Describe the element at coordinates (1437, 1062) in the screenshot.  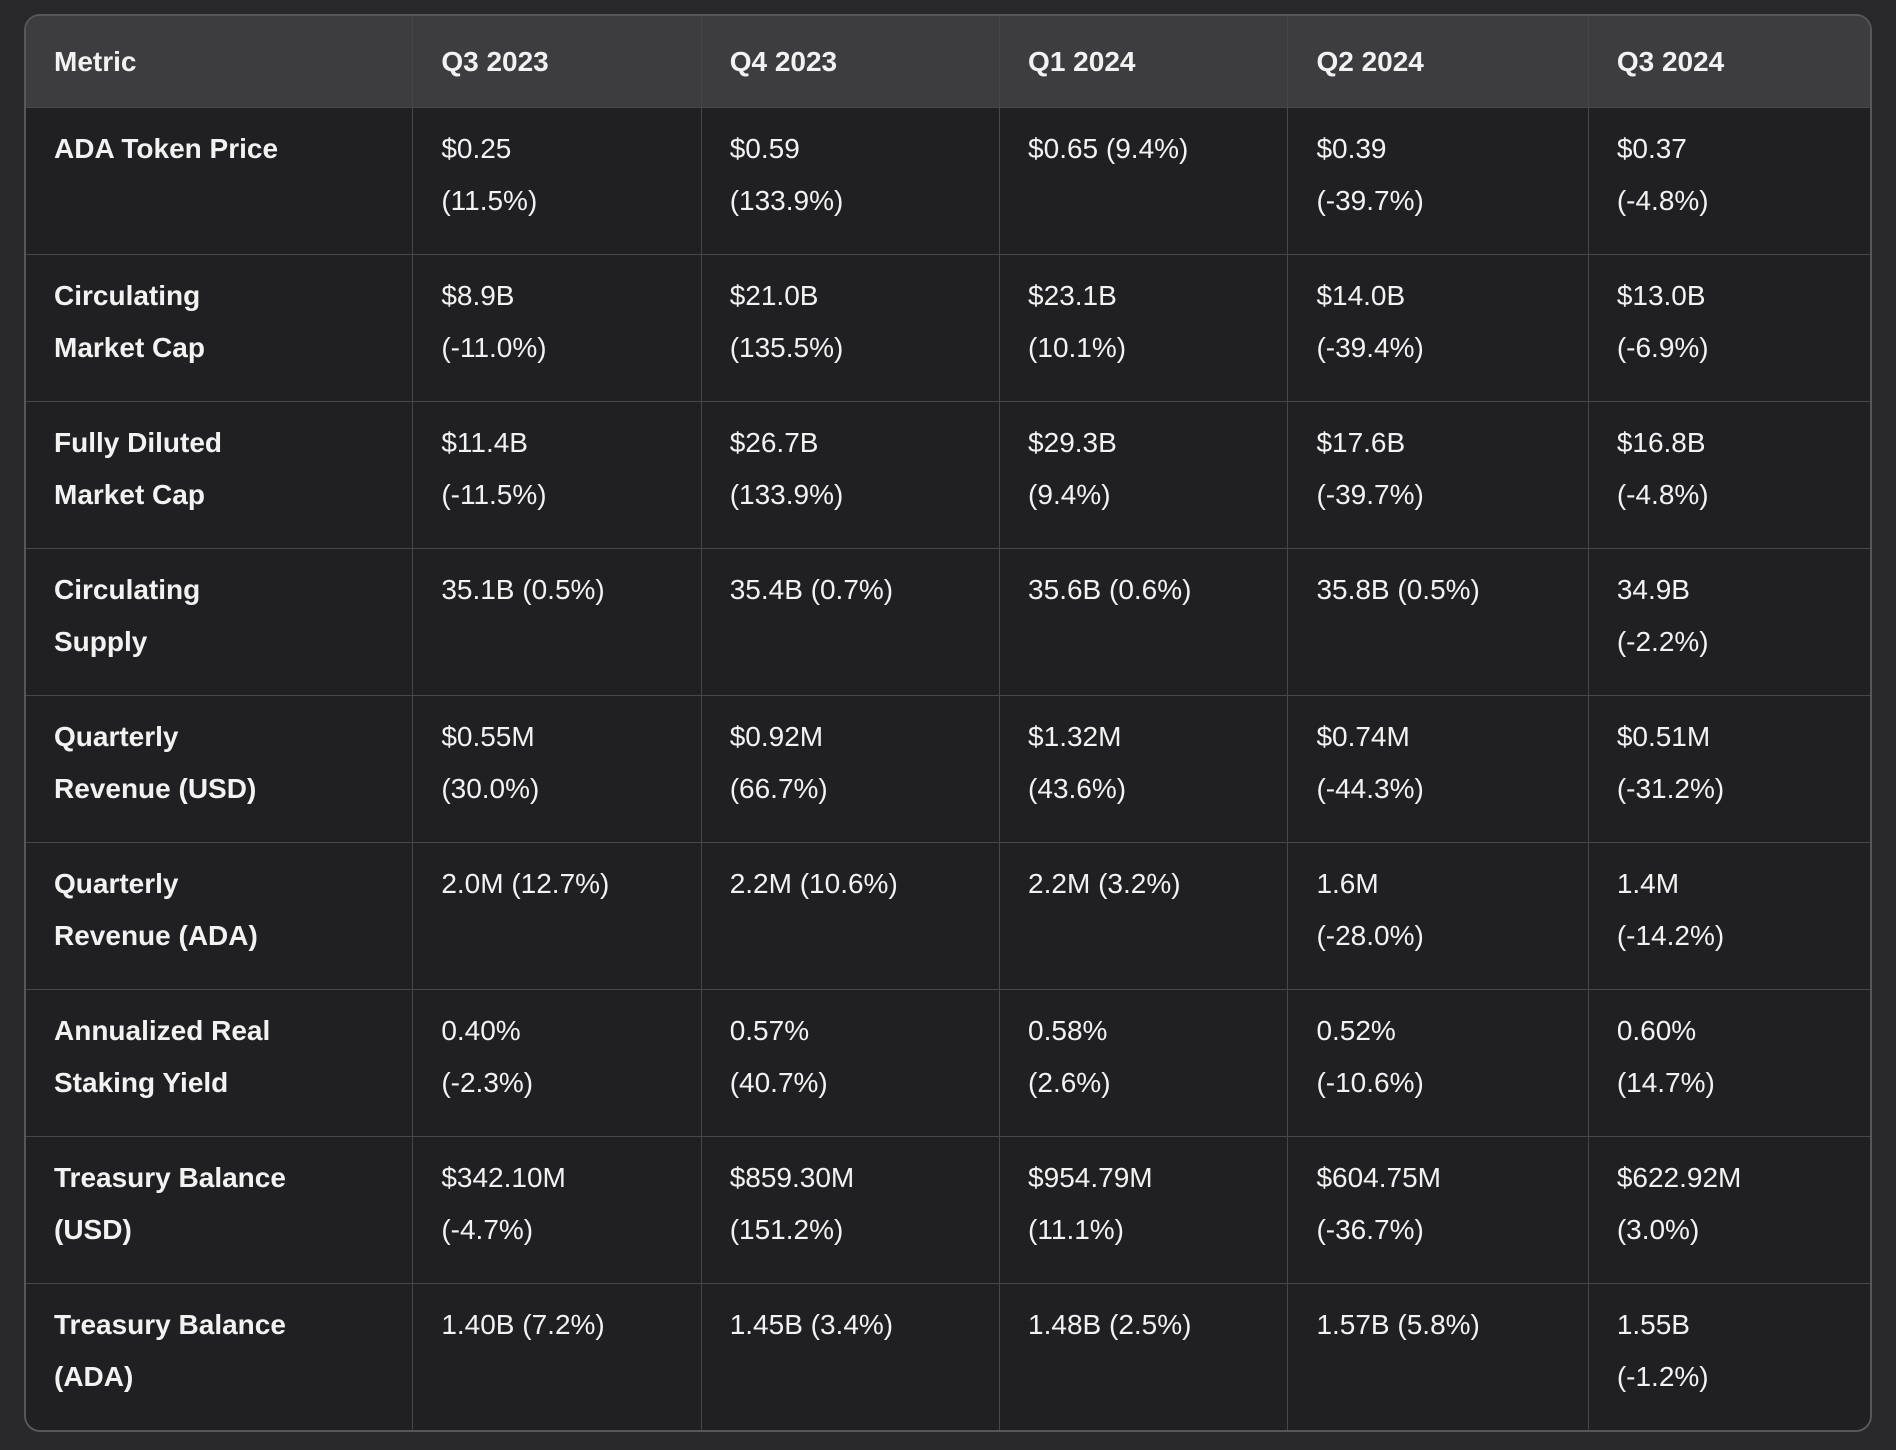
I see `value-cell: 0.52% (-10.6%)` at that location.